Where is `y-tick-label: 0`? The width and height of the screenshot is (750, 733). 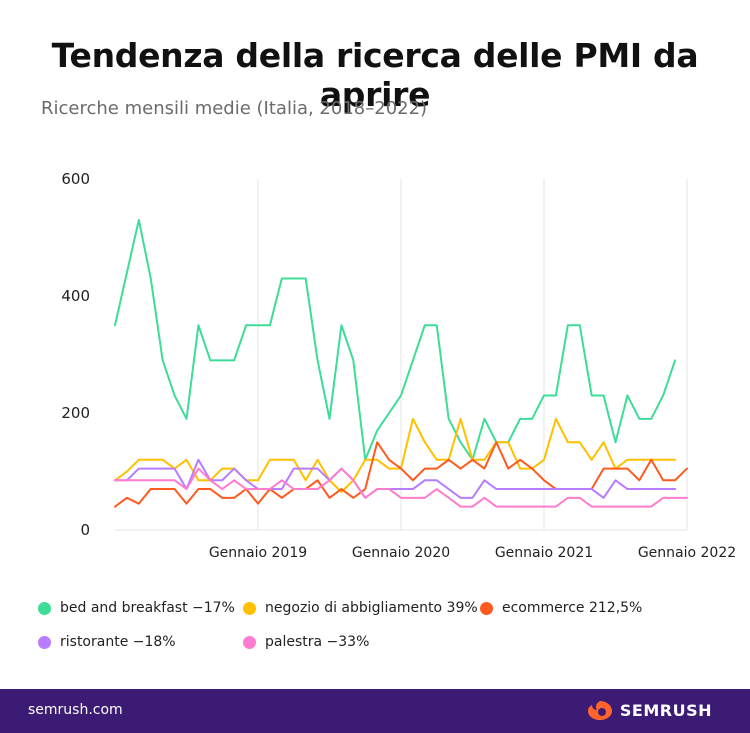
y-tick-label: 0 is located at coordinates (85, 530).